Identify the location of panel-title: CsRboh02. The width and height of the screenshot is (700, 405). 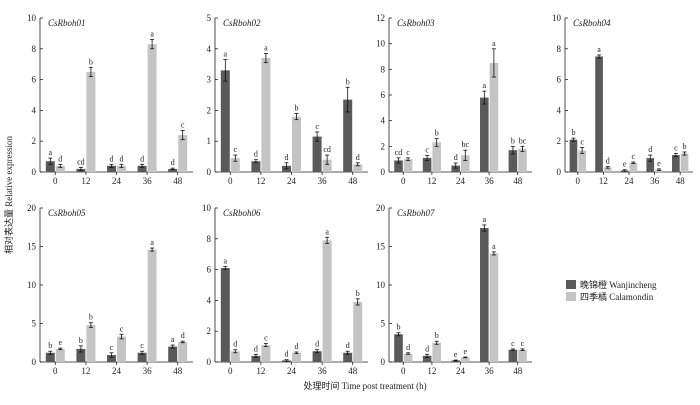
(242, 23).